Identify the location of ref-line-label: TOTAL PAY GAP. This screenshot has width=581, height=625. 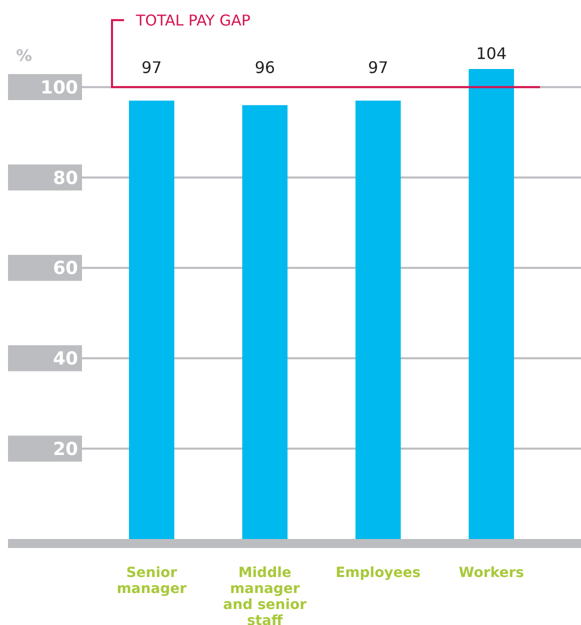
(192, 20).